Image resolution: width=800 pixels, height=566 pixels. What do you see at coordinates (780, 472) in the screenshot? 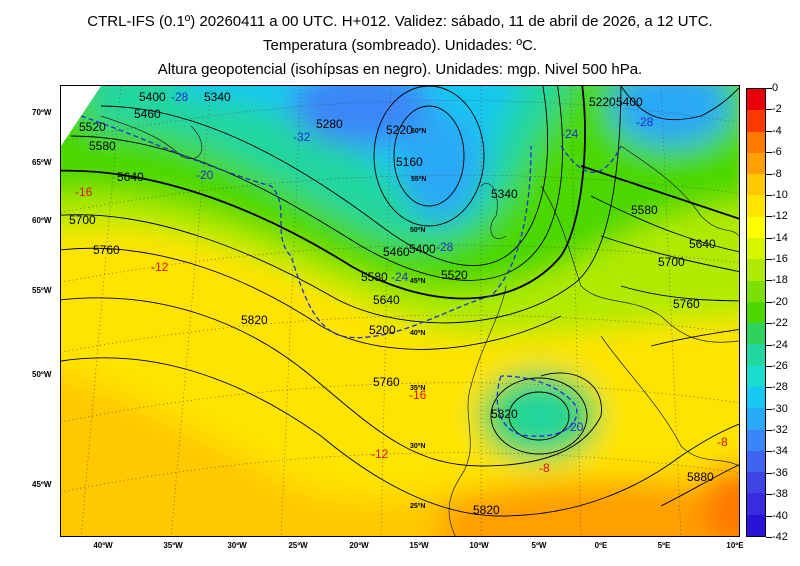
I see `colorbar-label: -36` at bounding box center [780, 472].